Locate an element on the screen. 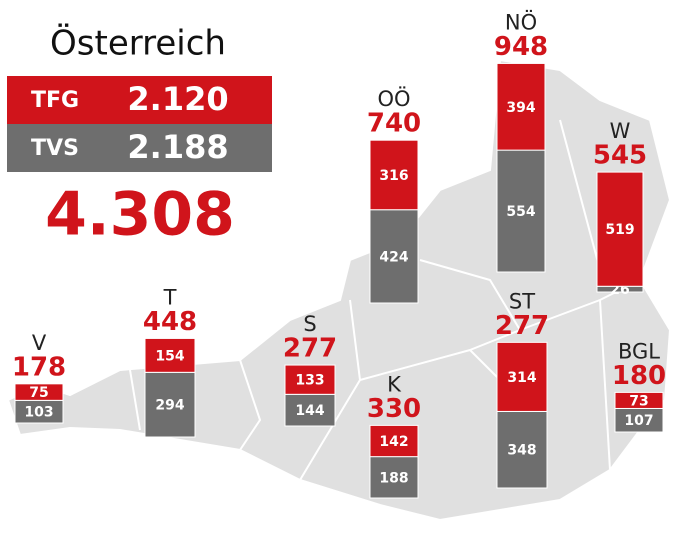 The height and width of the screenshot is (539, 684). segment-label: 519 is located at coordinates (619, 230).